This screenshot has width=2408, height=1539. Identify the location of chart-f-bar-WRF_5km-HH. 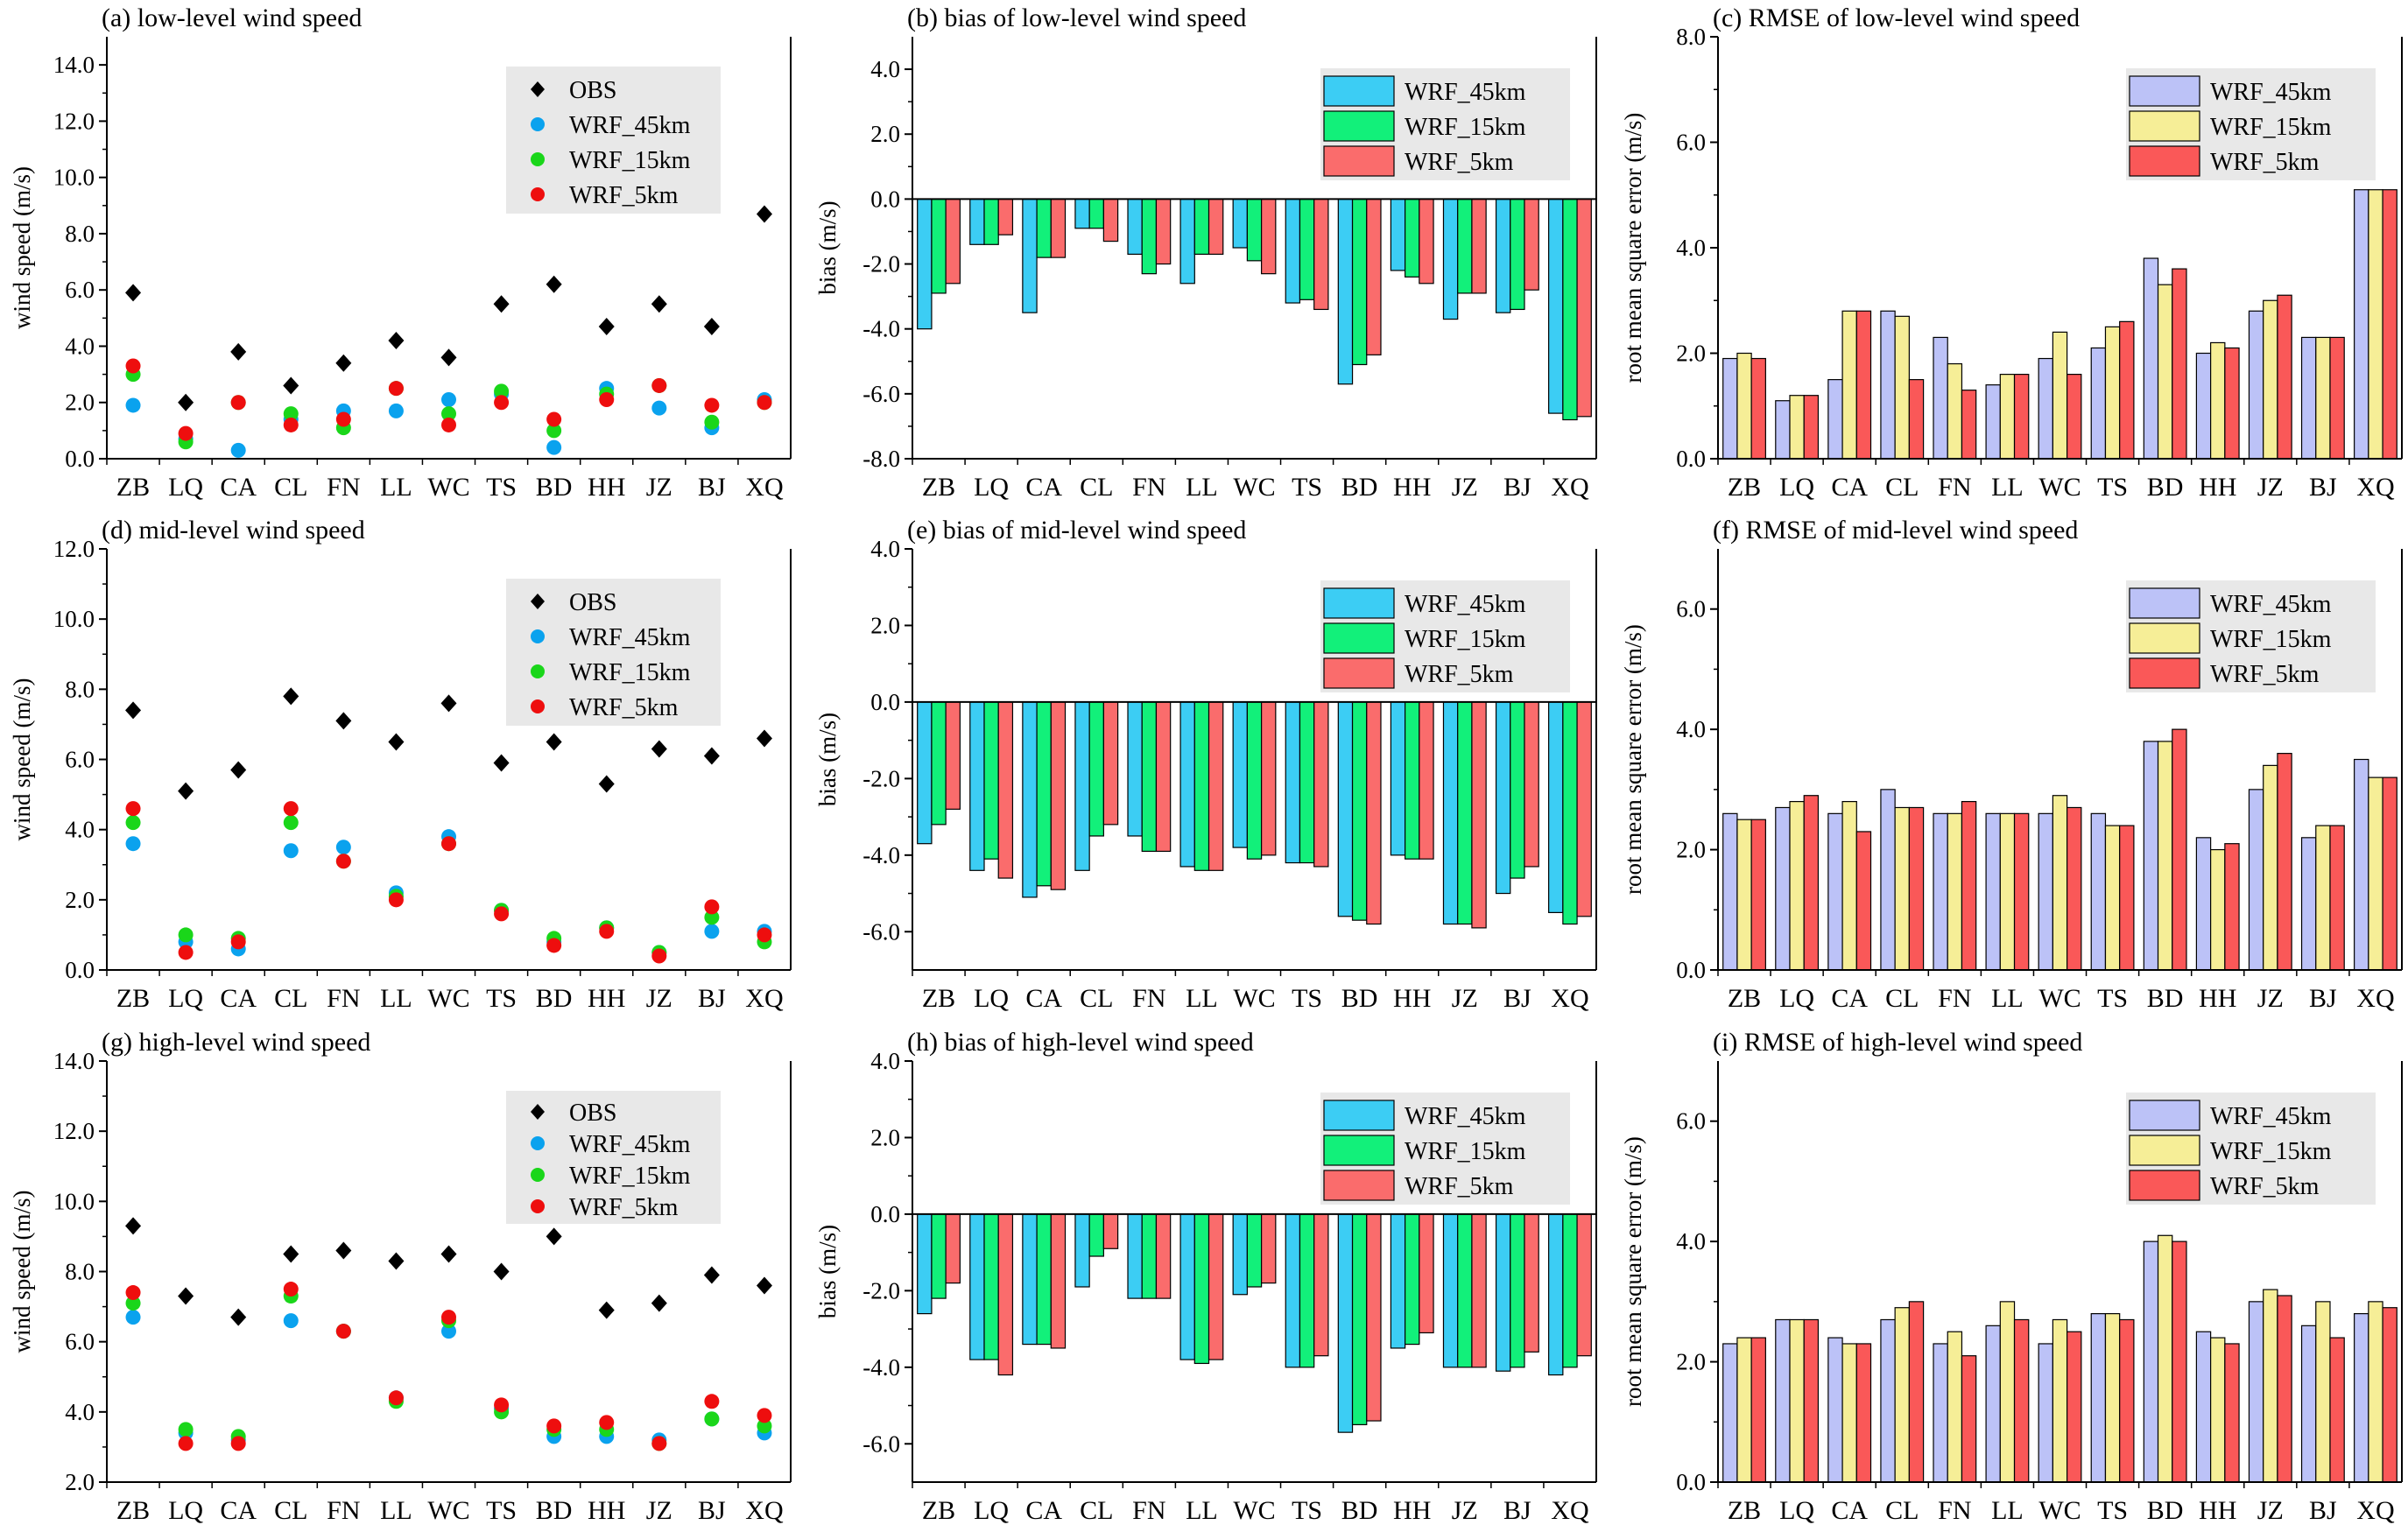
(2232, 907).